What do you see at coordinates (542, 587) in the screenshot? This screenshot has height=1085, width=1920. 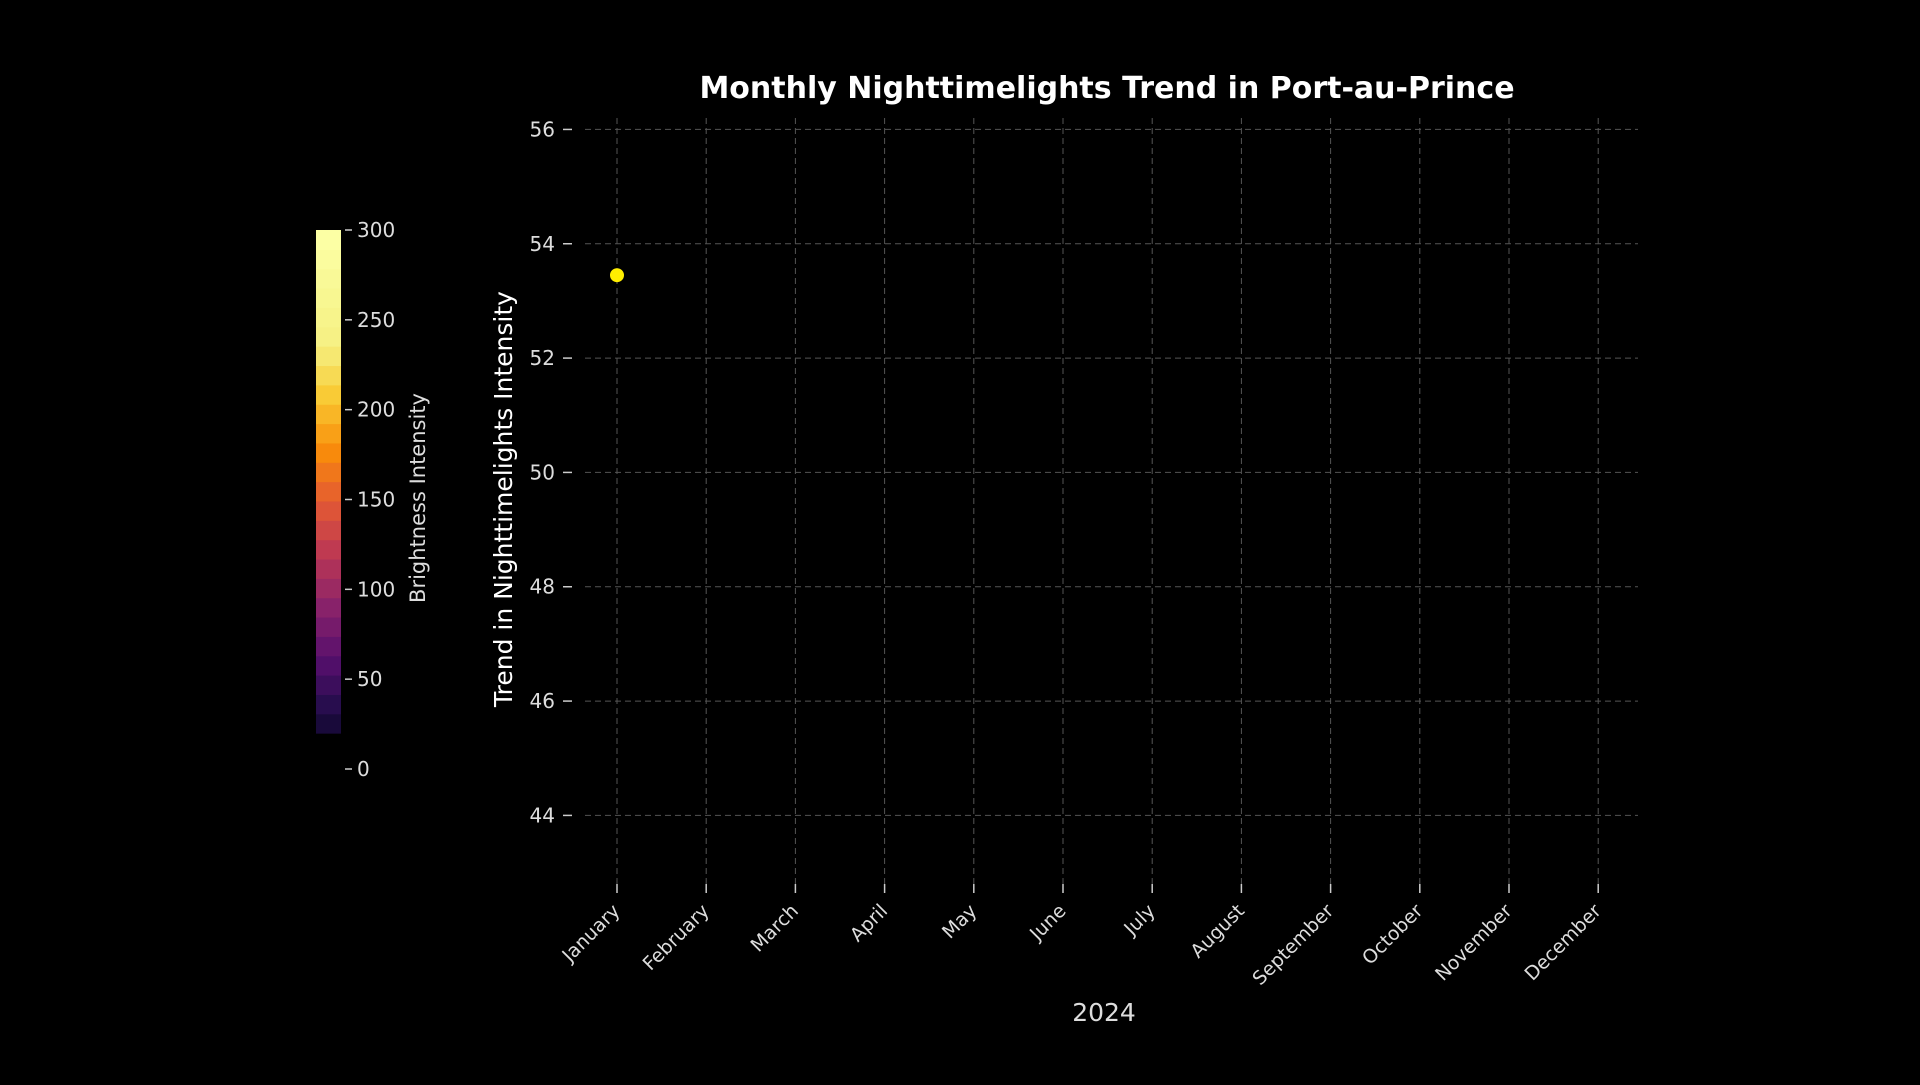 I see `y-tick-label: 48` at bounding box center [542, 587].